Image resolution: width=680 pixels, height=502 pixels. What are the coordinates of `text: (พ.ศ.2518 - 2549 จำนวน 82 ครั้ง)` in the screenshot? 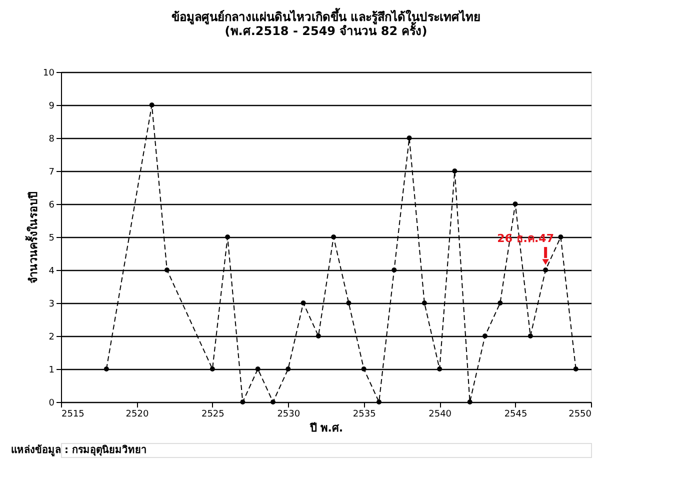 It's located at (326, 31).